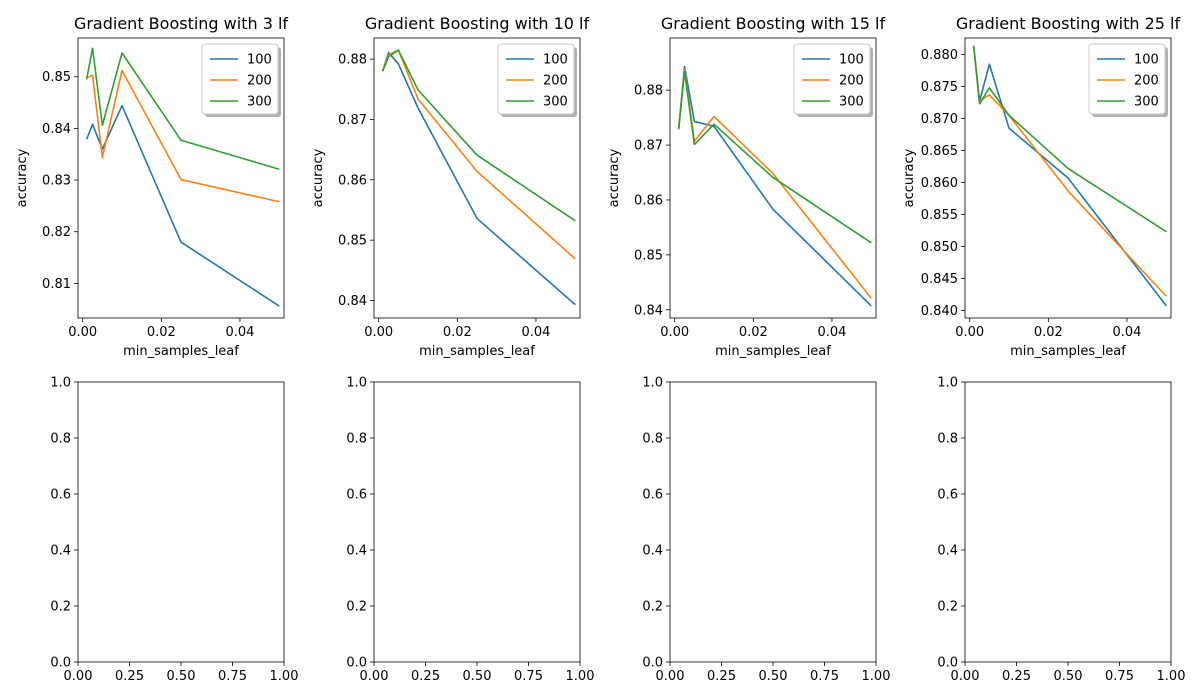 The height and width of the screenshot is (700, 1200). What do you see at coordinates (939, 87) in the screenshot?
I see `y-tick-label: 0.875` at bounding box center [939, 87].